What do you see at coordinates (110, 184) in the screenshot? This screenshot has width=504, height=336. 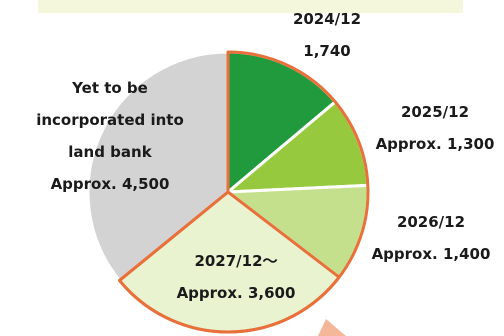 I see `slice-value-text: Approx. 4,500` at bounding box center [110, 184].